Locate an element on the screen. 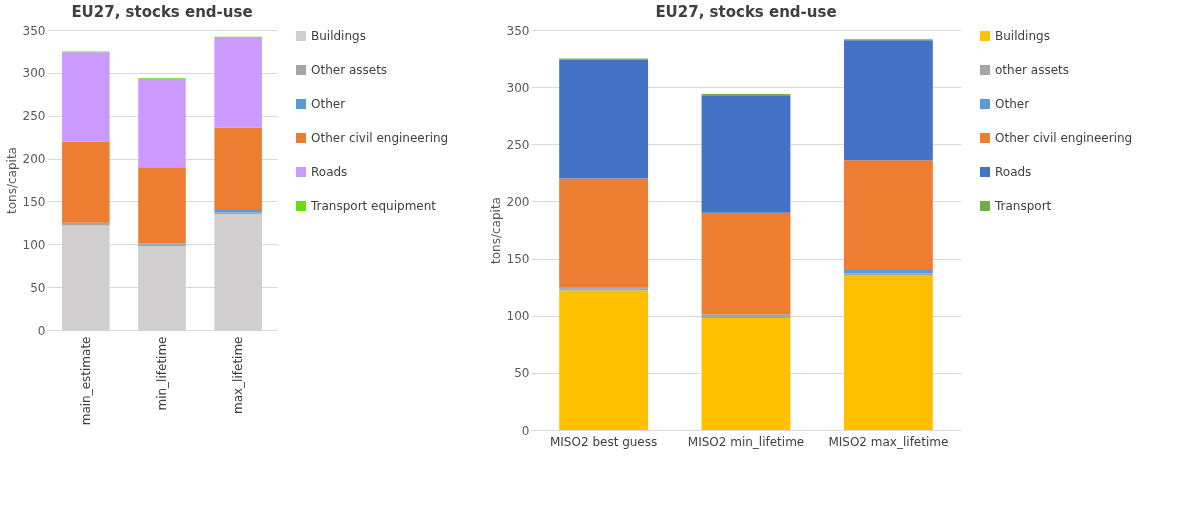  legend-label: Transport equipment is located at coordinates (373, 206).